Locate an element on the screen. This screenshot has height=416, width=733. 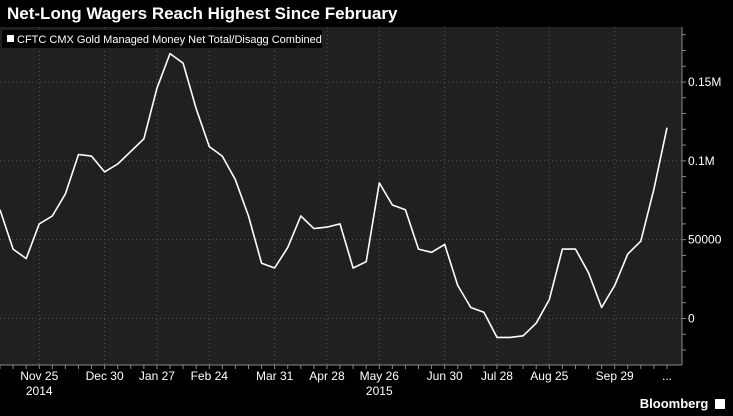
y-tick-label: 0 is located at coordinates (691, 319).